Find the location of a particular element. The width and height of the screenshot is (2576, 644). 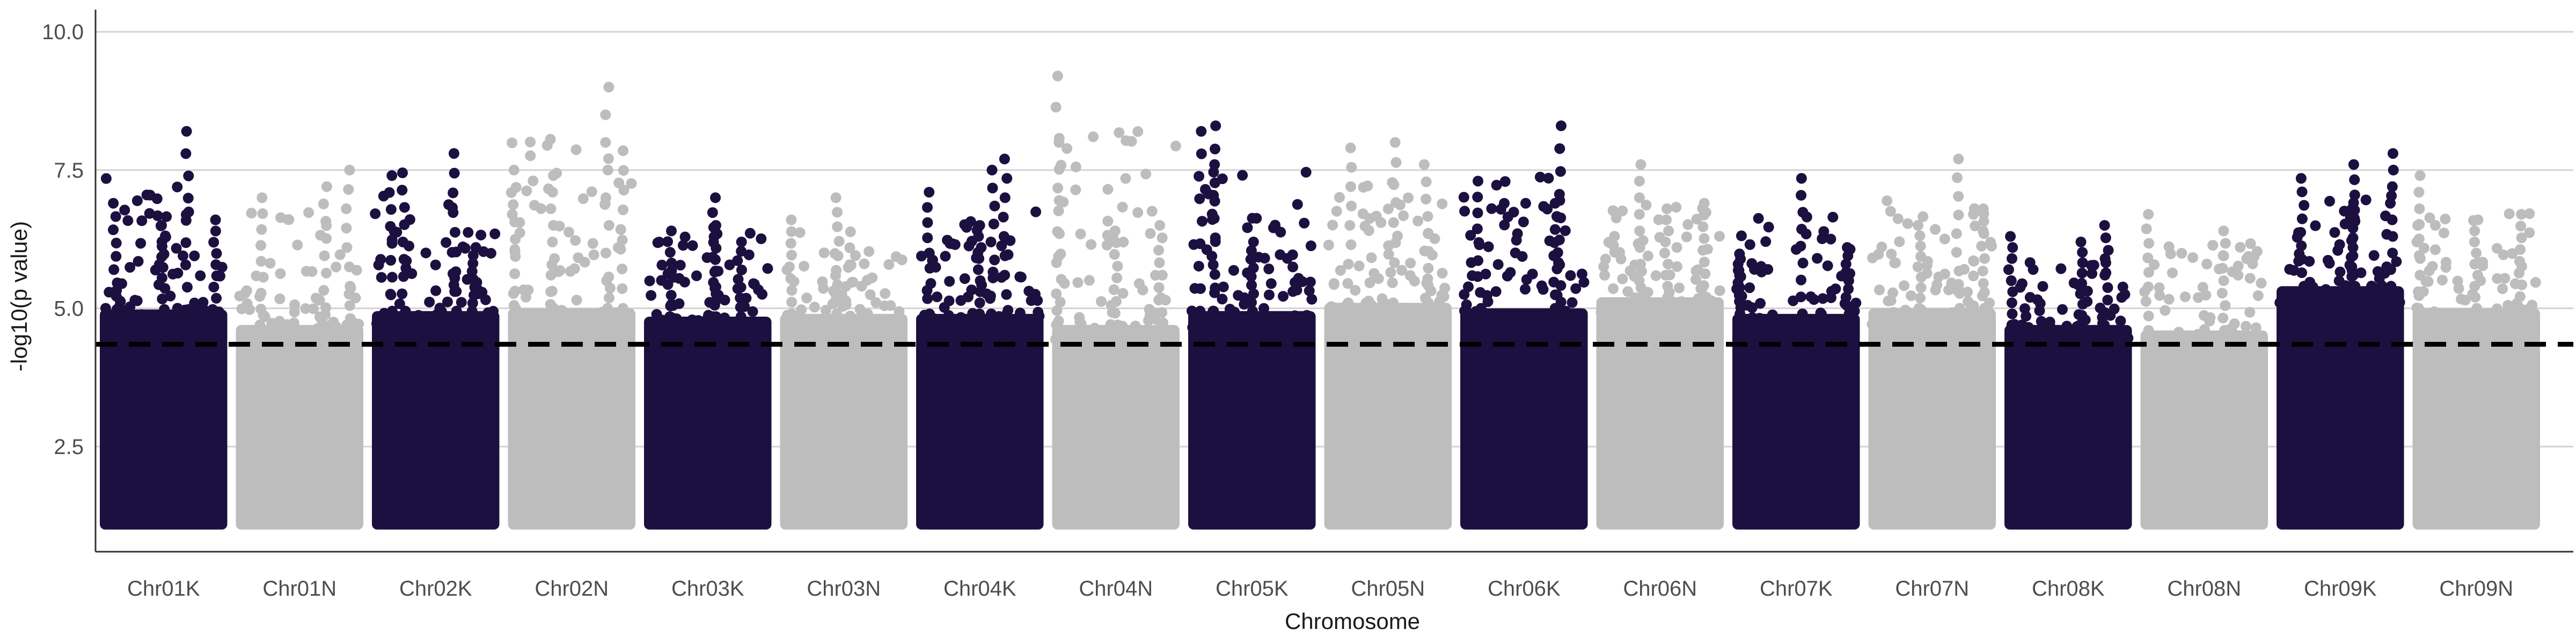

chromosome-chr06n is located at coordinates (1660, 344).